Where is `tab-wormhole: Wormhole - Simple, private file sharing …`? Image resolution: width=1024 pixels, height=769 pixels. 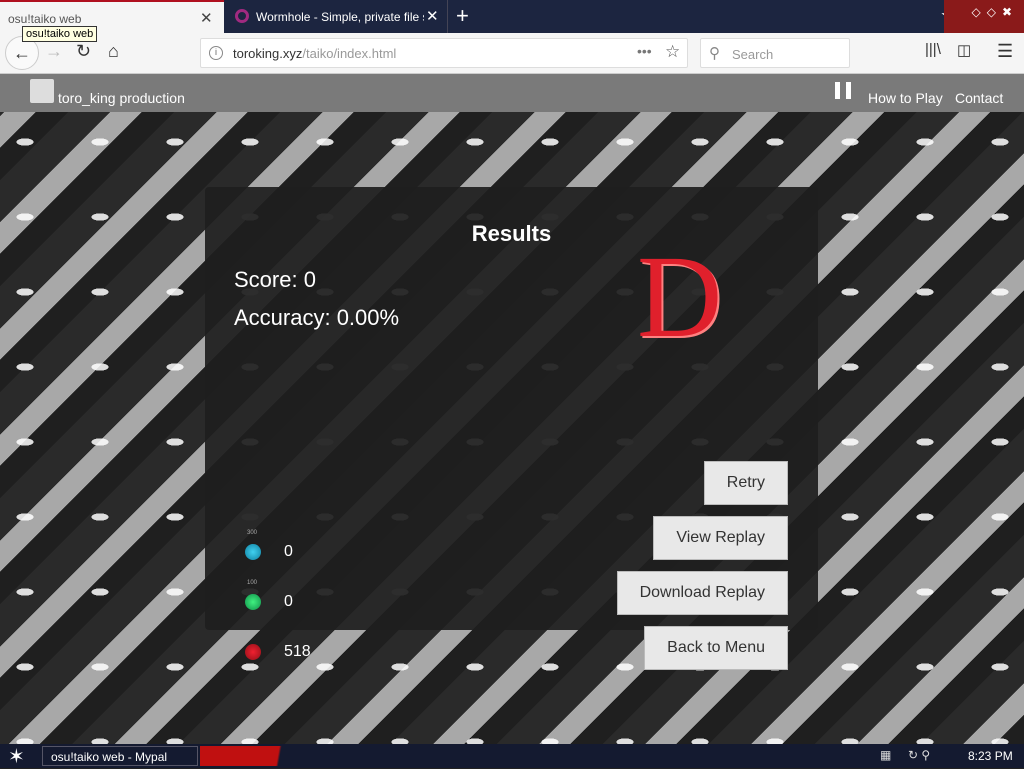 tab-wormhole: Wormhole - Simple, private file sharing … is located at coordinates (337, 16).